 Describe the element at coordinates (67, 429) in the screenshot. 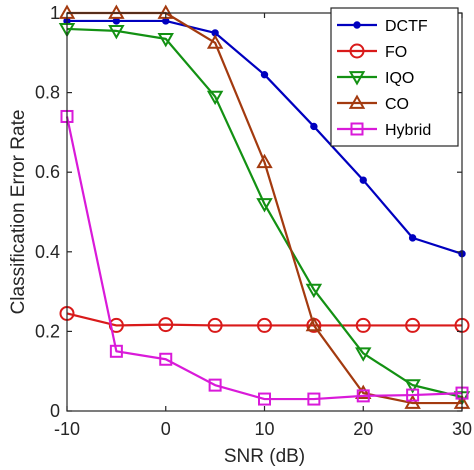

I see `x-tick-label: -10` at that location.